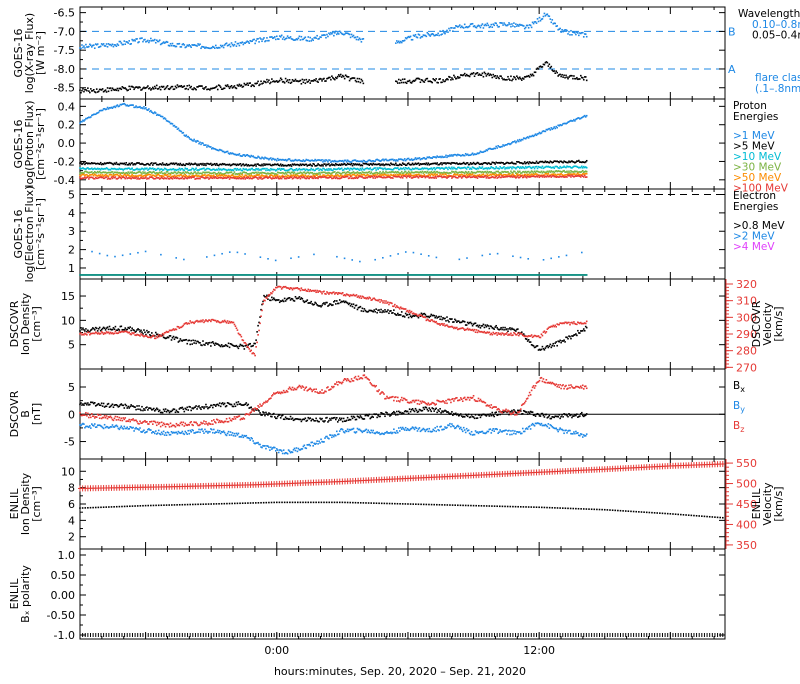 The image size is (800, 684). What do you see at coordinates (402, 324) in the screenshot?
I see `panel-frame` at bounding box center [402, 324].